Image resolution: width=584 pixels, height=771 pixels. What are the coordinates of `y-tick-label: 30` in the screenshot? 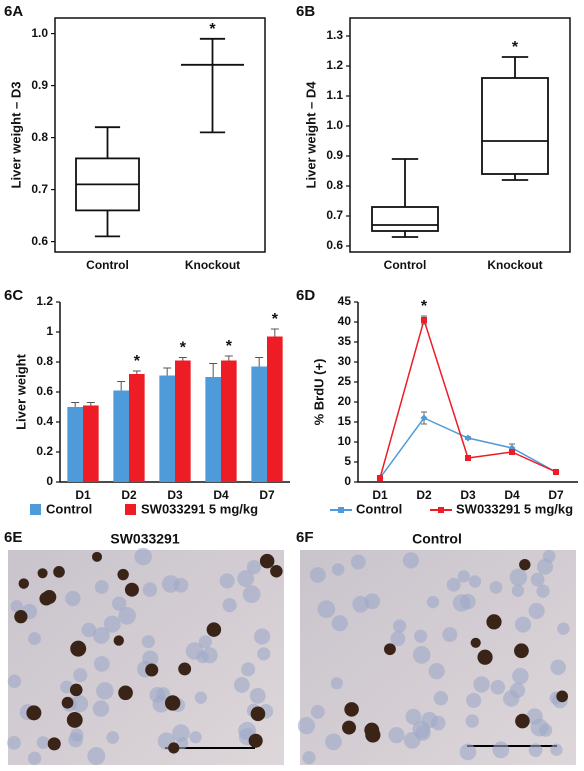 It's located at (345, 361).